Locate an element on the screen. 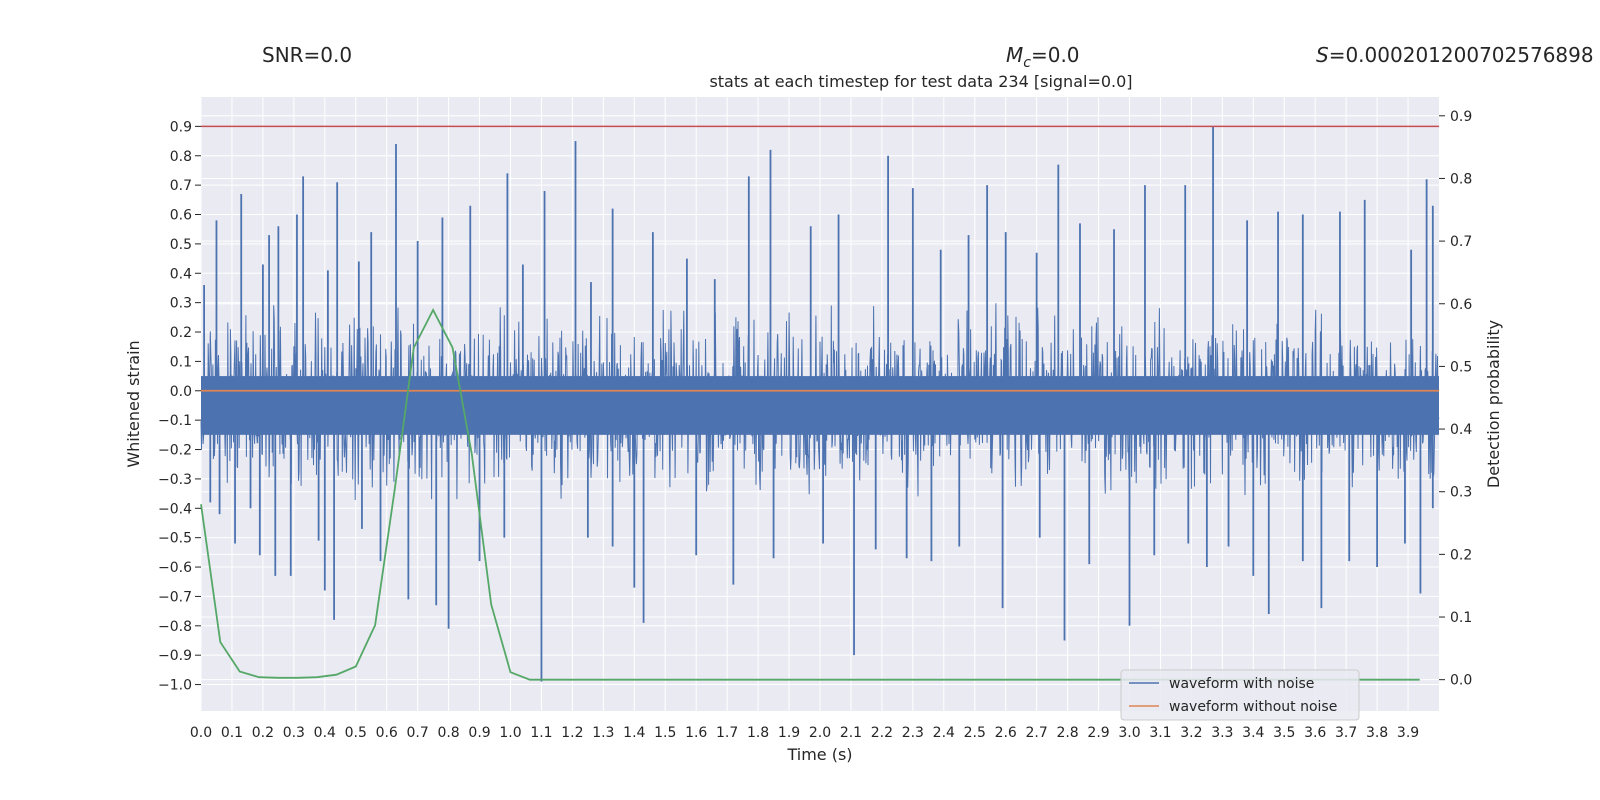 The width and height of the screenshot is (1600, 800). x-tick-label: 3.5 is located at coordinates (1284, 733).